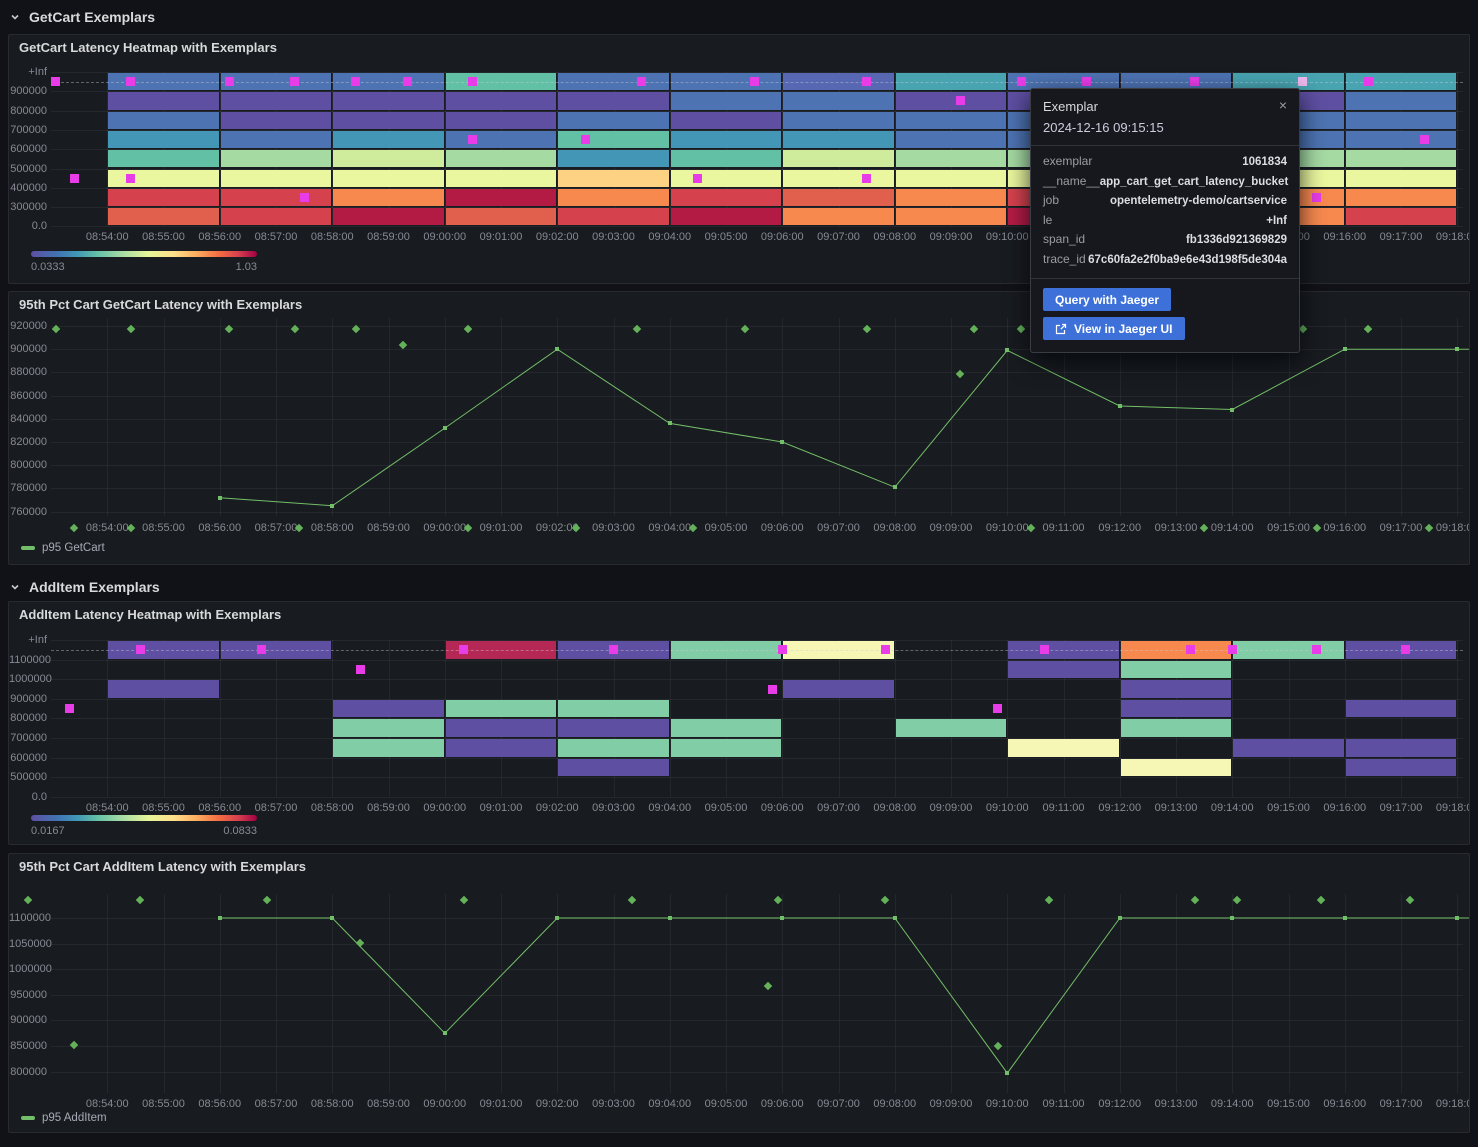 The height and width of the screenshot is (1147, 1478). Describe the element at coordinates (63, 548) in the screenshot. I see `legend-item-p95-getcart: p95 GetCart` at that location.